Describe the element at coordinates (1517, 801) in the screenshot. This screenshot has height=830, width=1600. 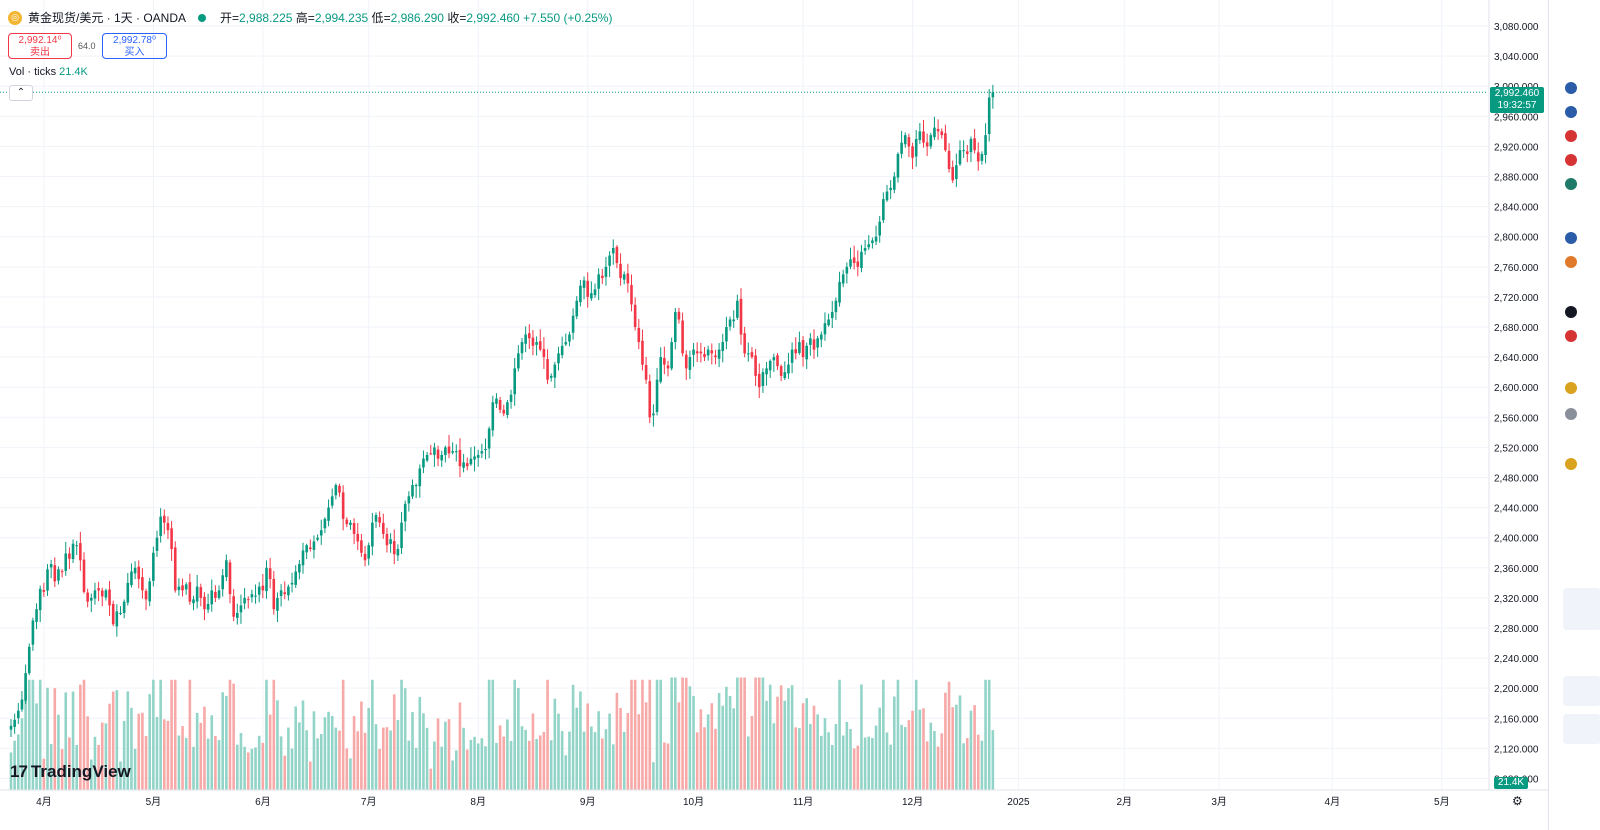
I see `gear-icon: ⚙` at that location.